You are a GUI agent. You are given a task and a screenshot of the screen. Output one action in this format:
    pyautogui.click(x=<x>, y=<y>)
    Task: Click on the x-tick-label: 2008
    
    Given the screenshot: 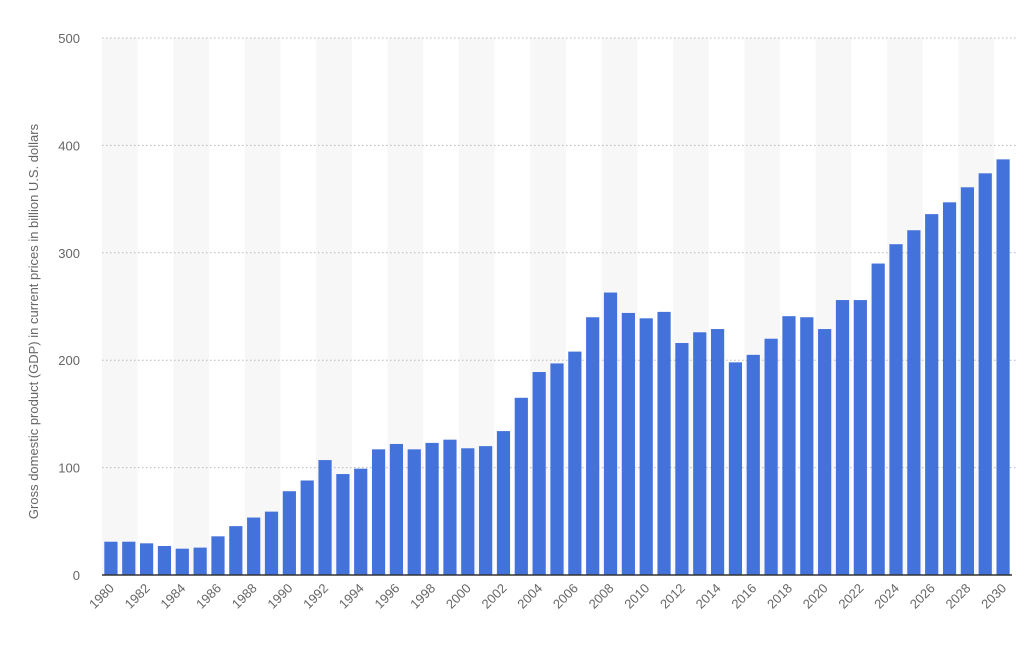 What is the action you would take?
    pyautogui.click(x=601, y=596)
    